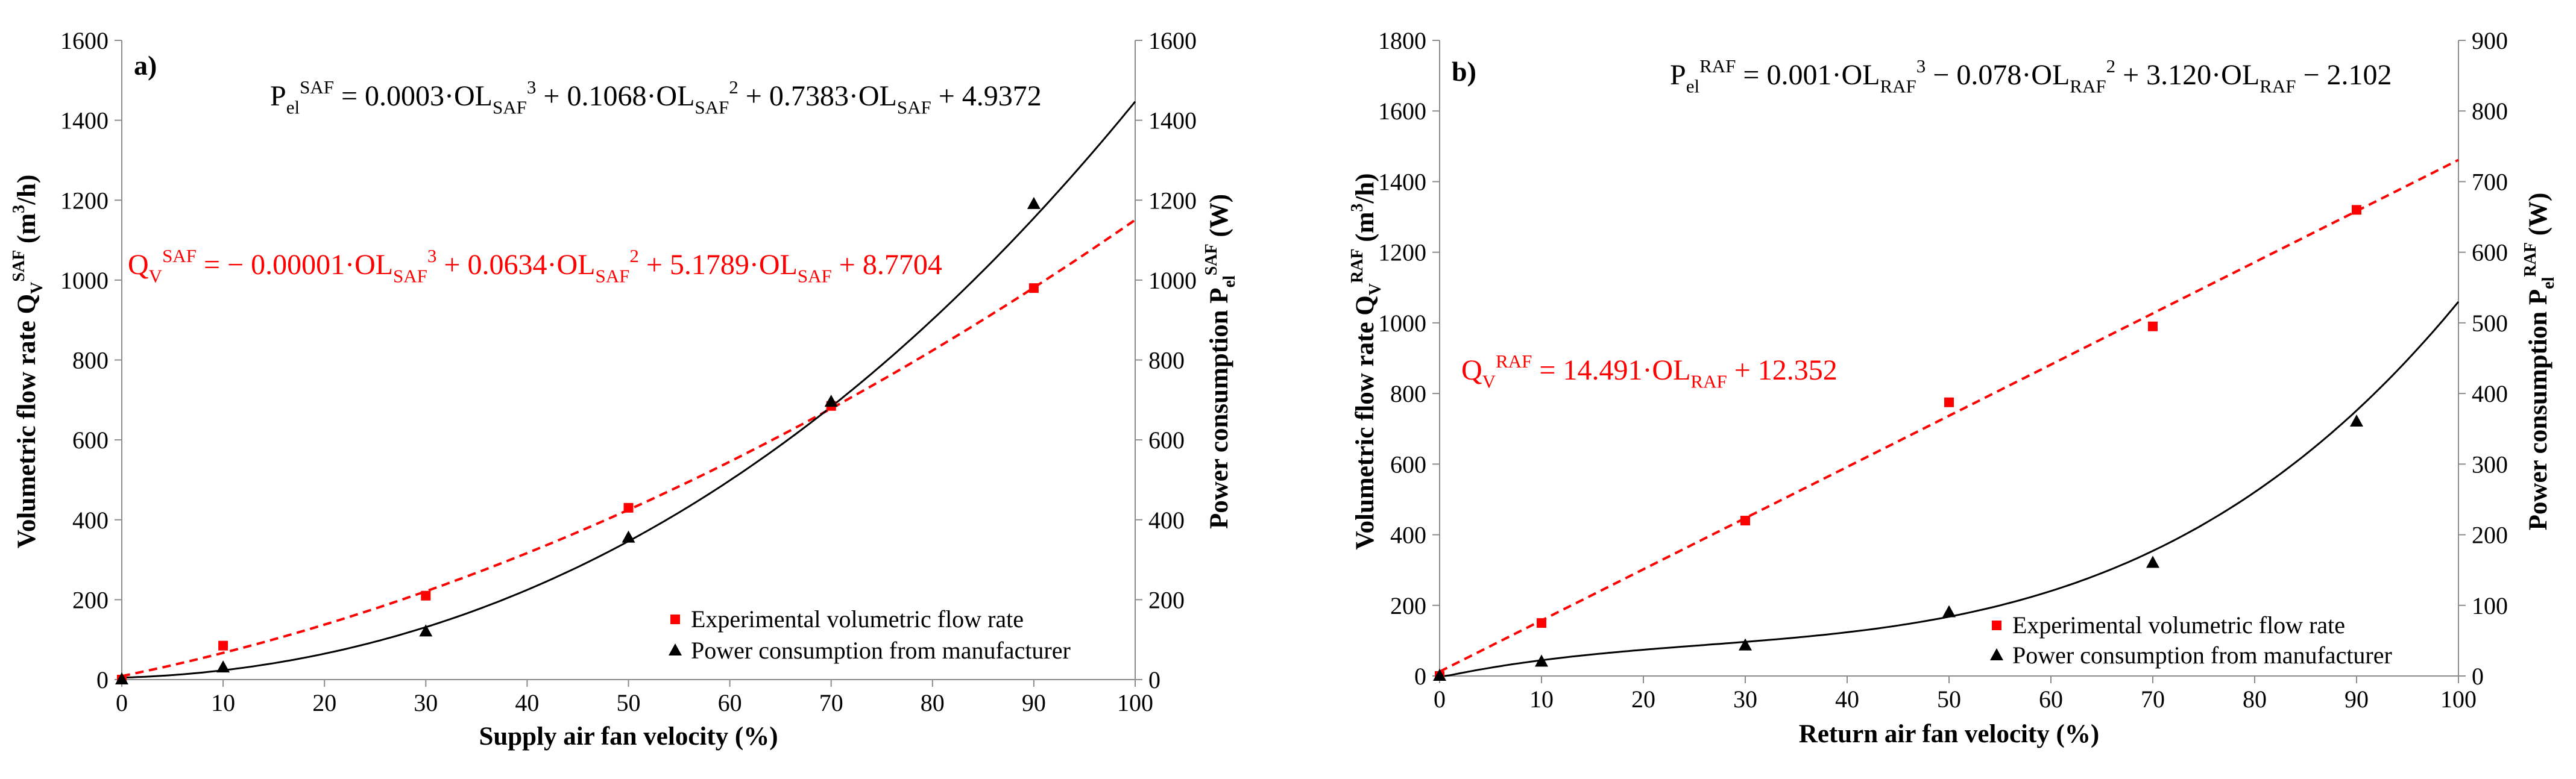 This screenshot has width=2576, height=779. What do you see at coordinates (2490, 40) in the screenshot?
I see `y-right-tick-label: 900` at bounding box center [2490, 40].